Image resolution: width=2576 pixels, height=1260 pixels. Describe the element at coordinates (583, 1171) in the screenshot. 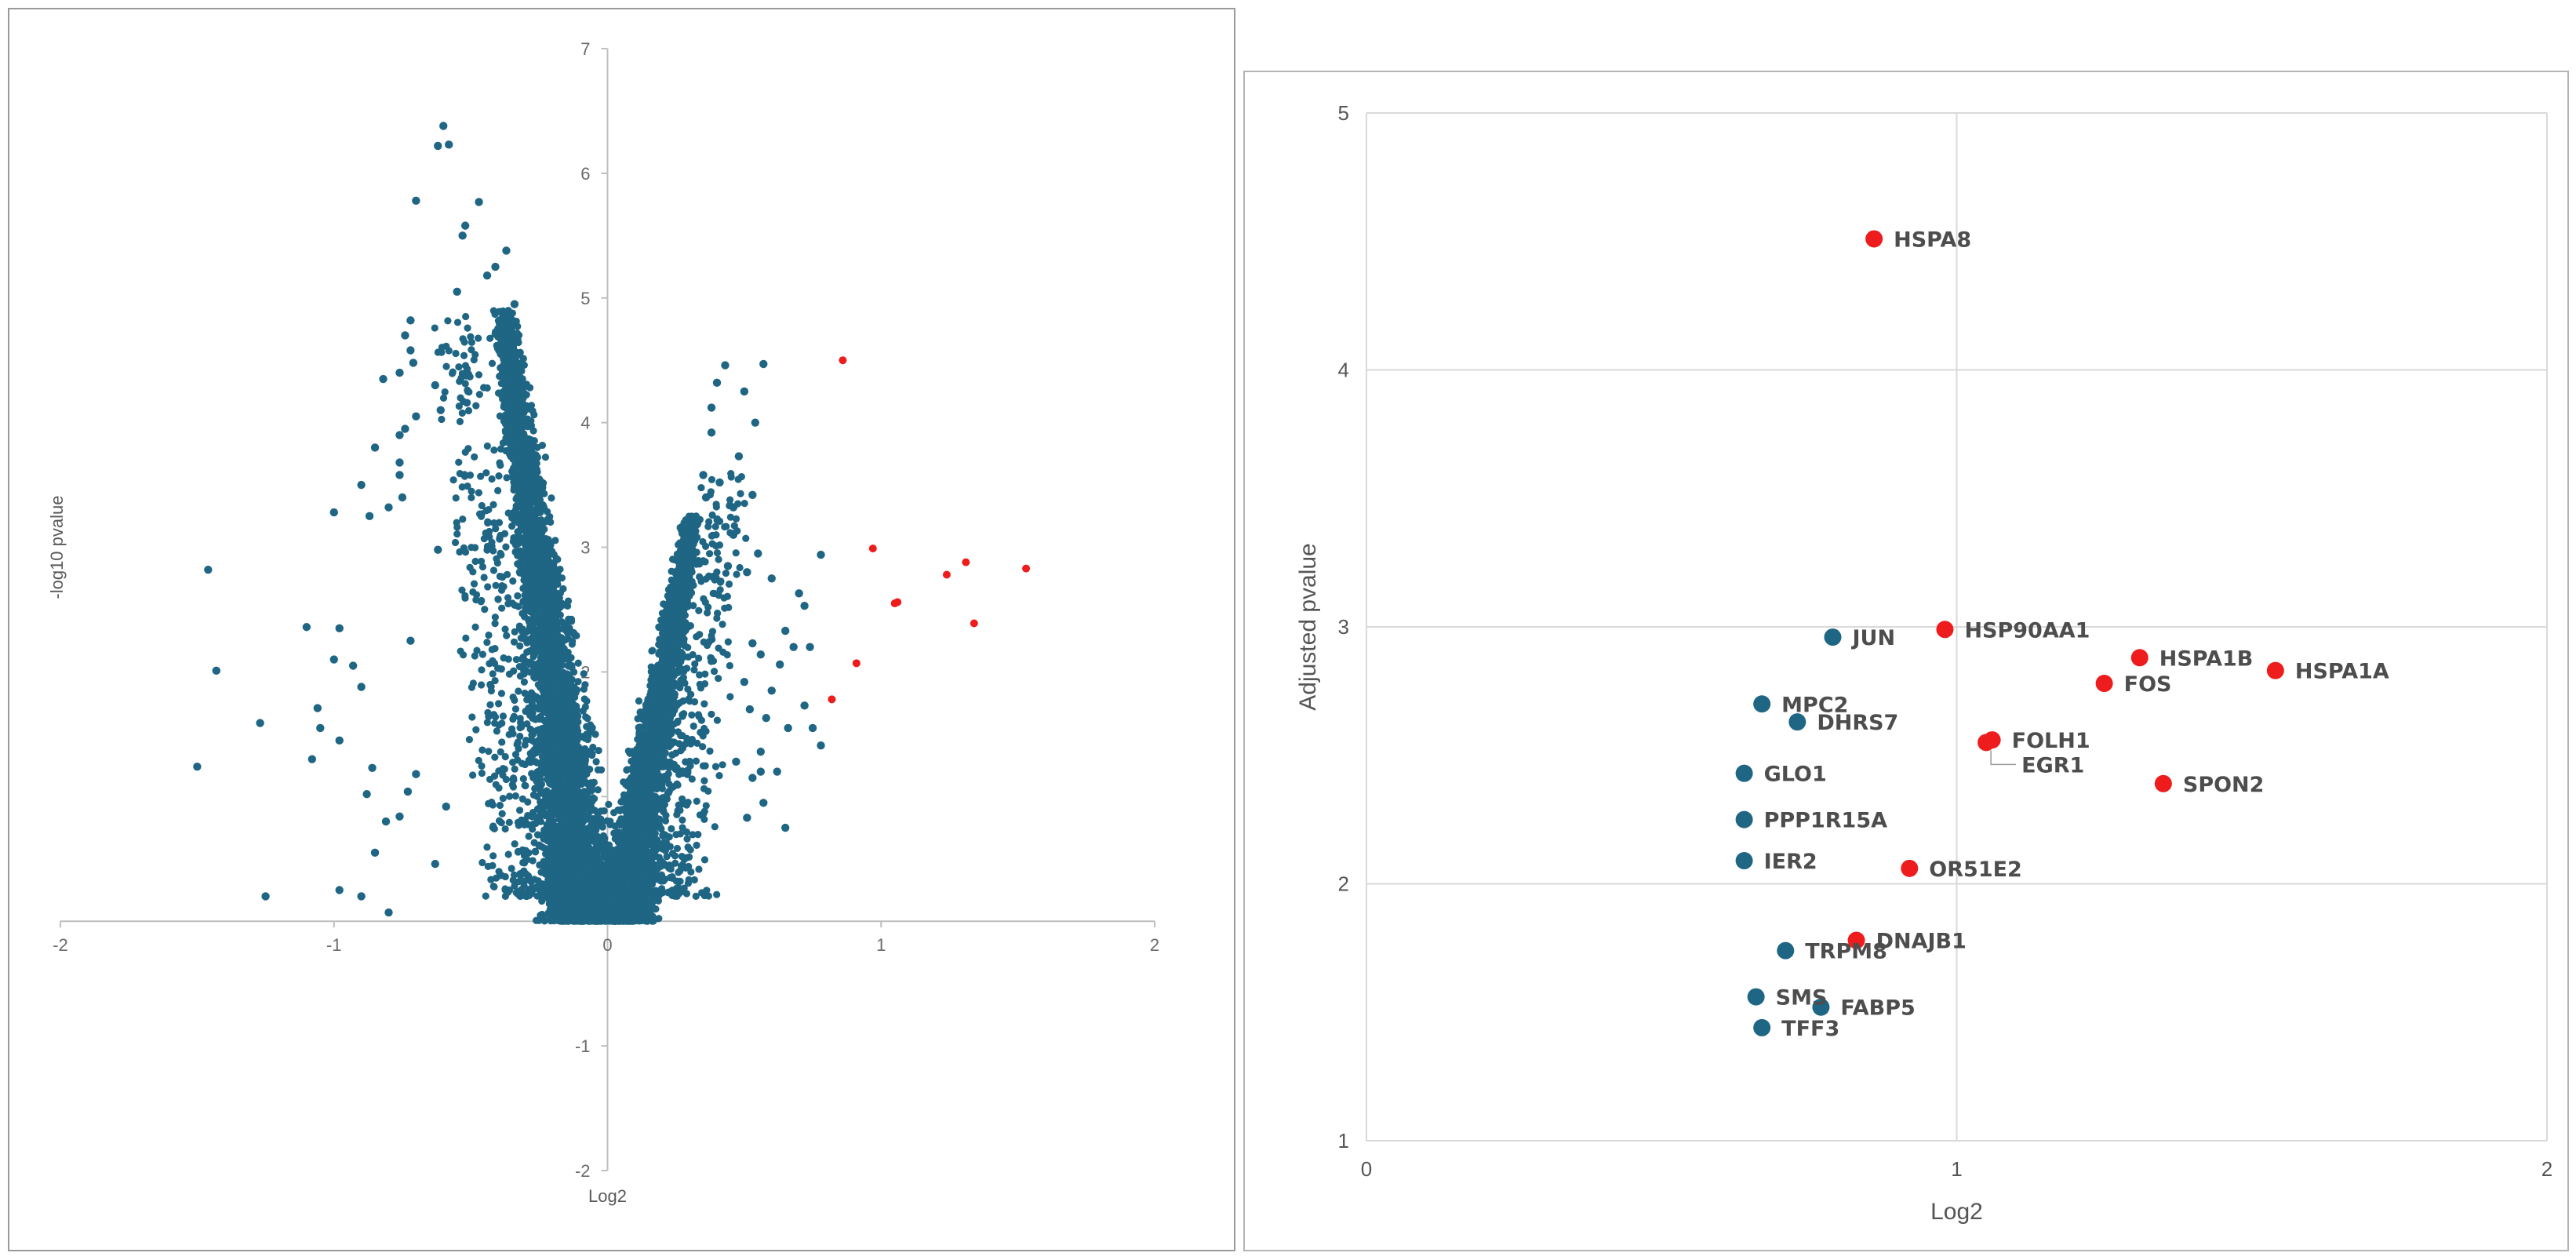

I see `y-tick-label: -2` at that location.